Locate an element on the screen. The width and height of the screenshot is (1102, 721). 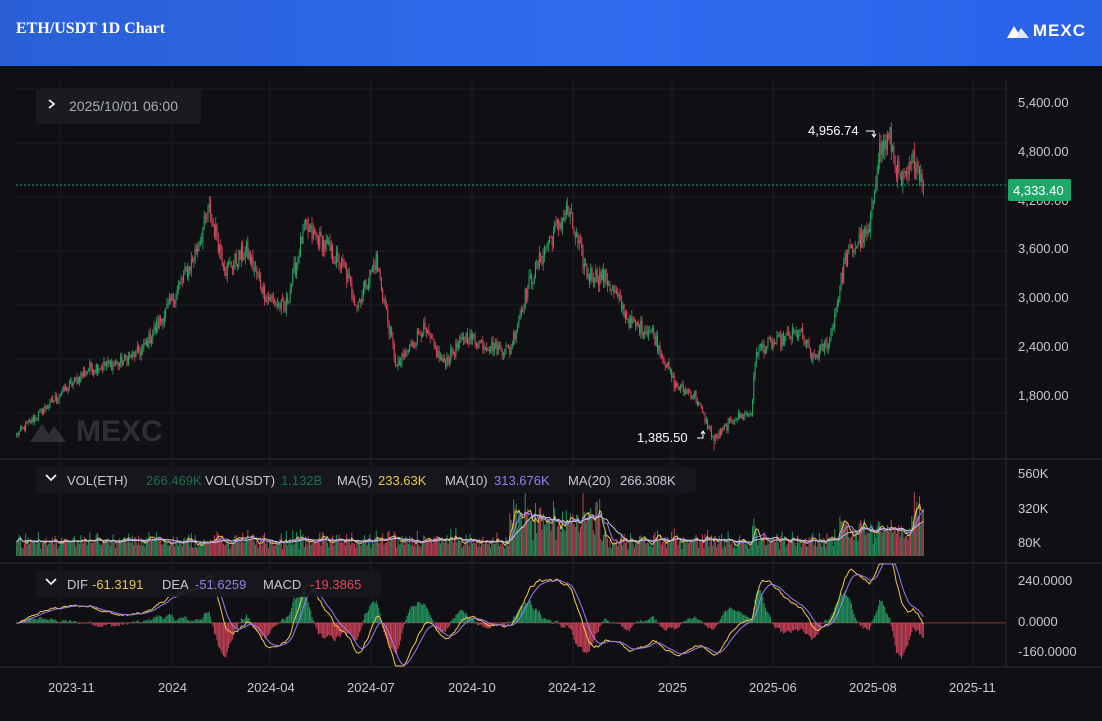
low-price-label: 1,385.50 is located at coordinates (662, 437).